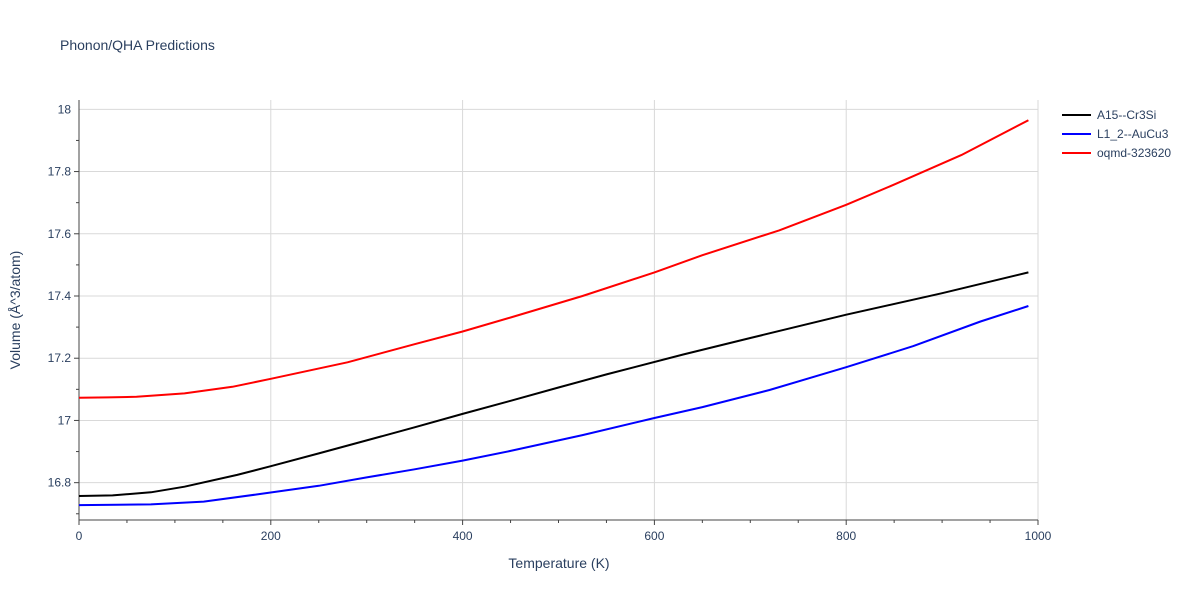 The image size is (1200, 600). What do you see at coordinates (137, 45) in the screenshot?
I see `chart-title: Phonon/QHA Predictions` at bounding box center [137, 45].